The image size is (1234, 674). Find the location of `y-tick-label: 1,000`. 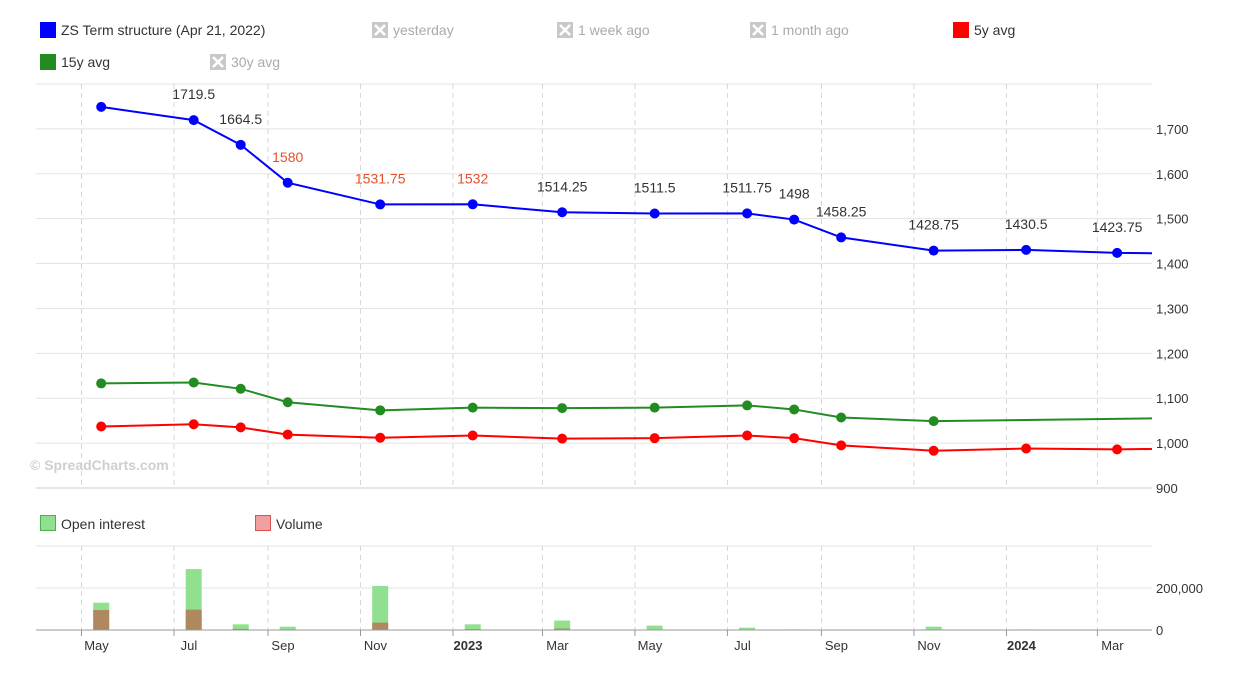

y-tick-label: 1,000 is located at coordinates (1172, 443).